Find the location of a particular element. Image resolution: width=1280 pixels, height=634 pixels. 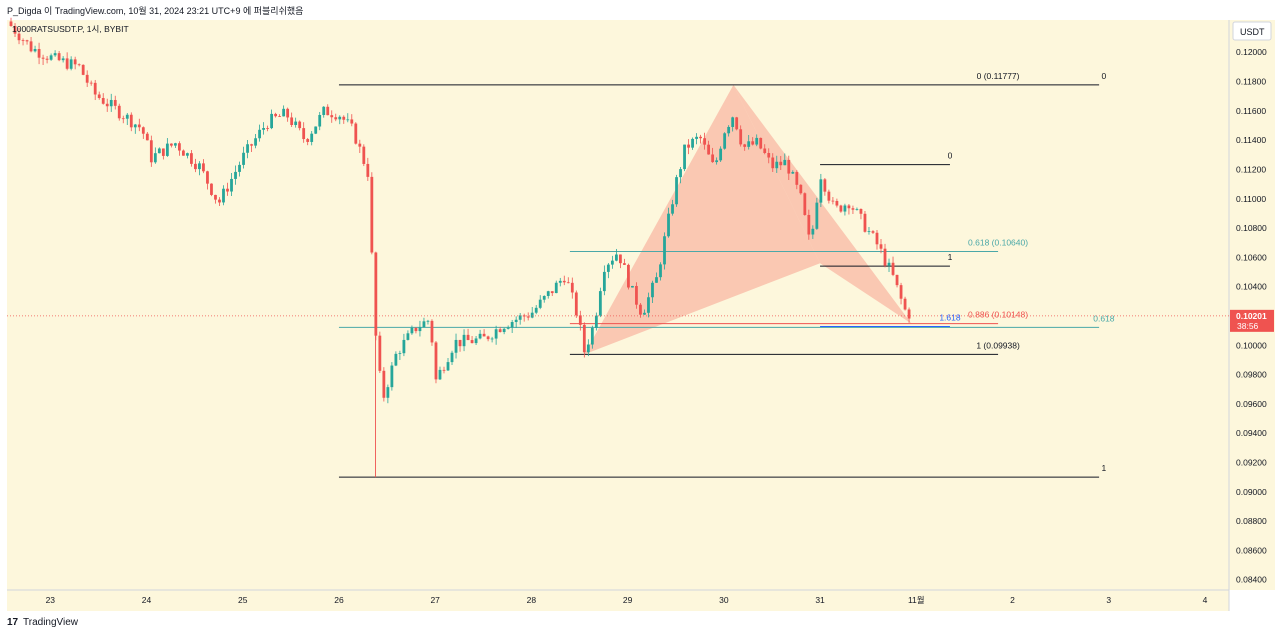

pattern-triangle-bcd is located at coordinates (822, 204).